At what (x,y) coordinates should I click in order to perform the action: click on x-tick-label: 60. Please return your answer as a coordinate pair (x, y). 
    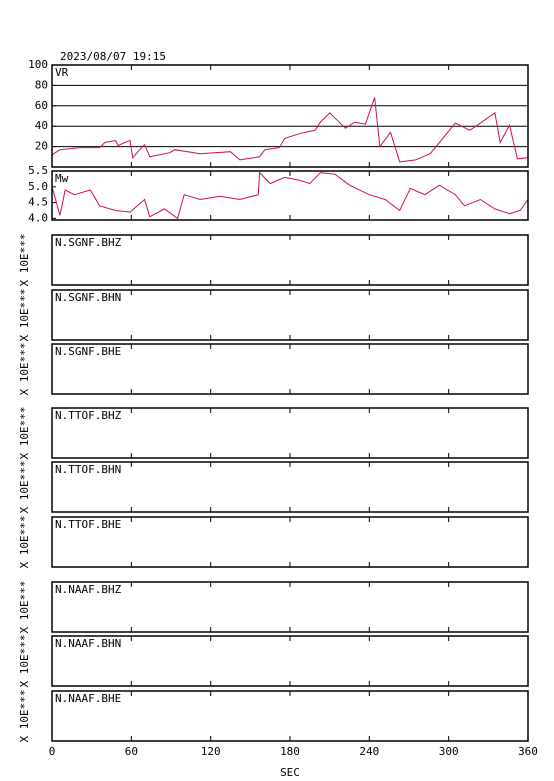
    Looking at the image, I should click on (131, 751).